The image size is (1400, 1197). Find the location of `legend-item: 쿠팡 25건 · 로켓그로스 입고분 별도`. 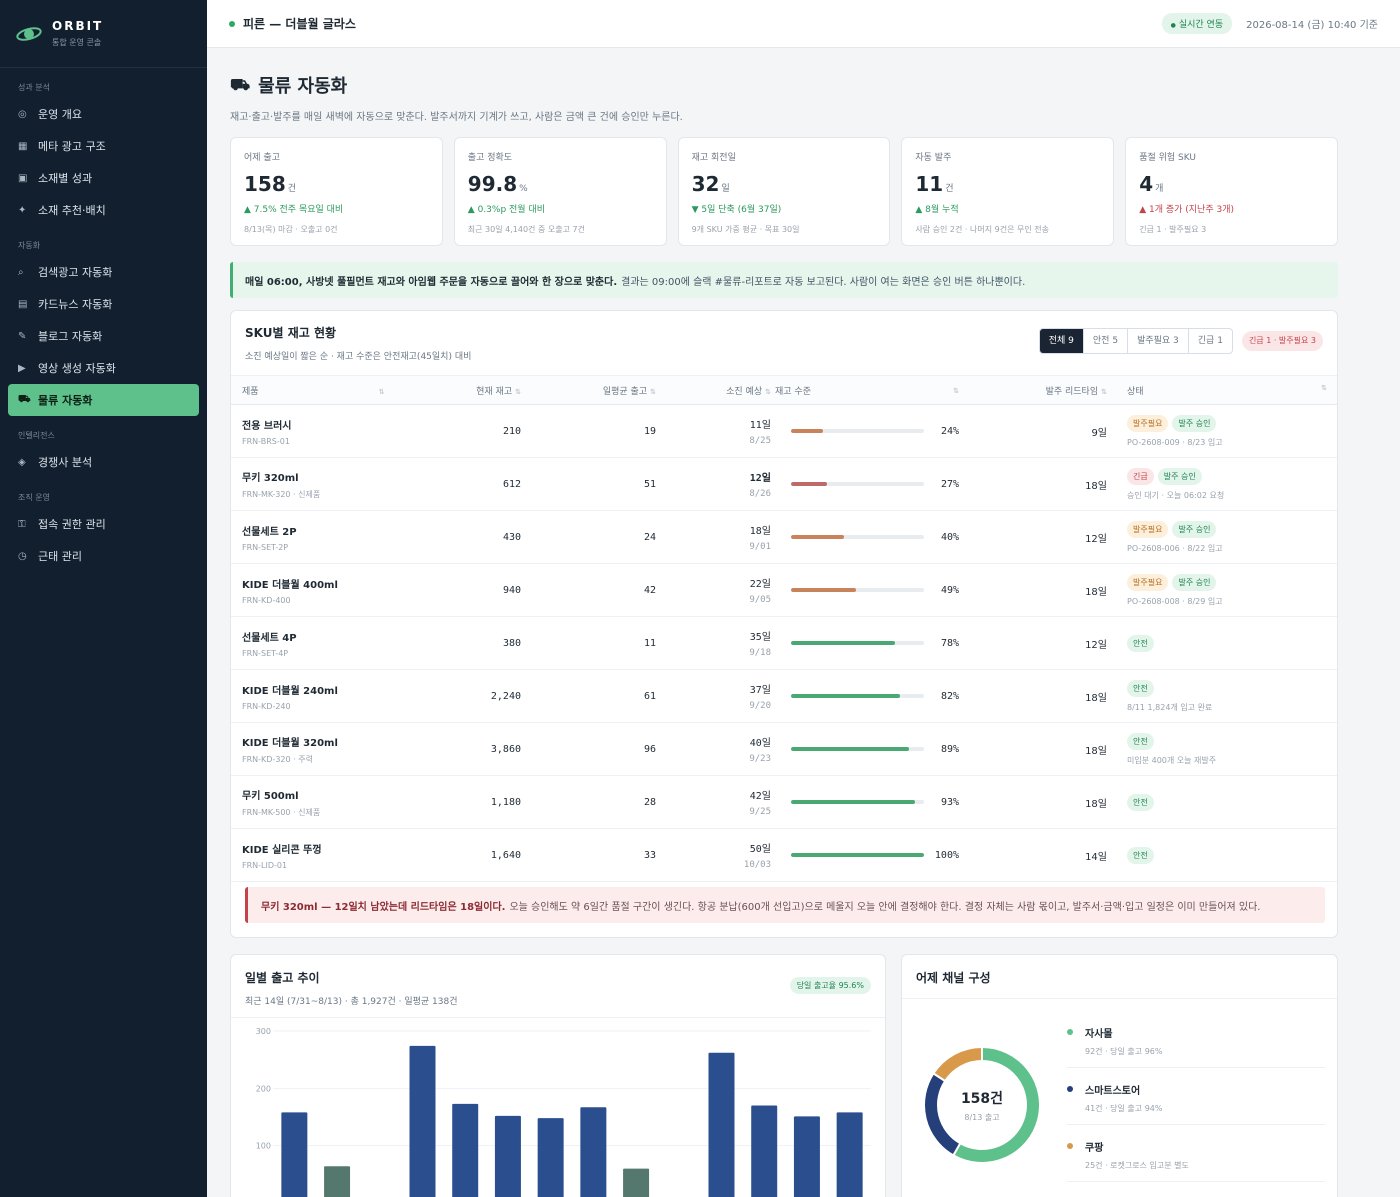

legend-item: 쿠팡 25건 · 로켓그로스 입고분 별도 is located at coordinates (1196, 1153).